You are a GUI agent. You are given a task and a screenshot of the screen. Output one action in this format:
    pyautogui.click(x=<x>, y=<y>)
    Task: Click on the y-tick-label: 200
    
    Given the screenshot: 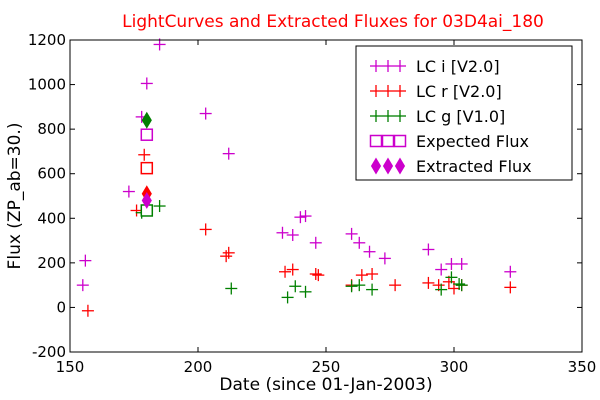 What is the action you would take?
    pyautogui.click(x=51, y=263)
    